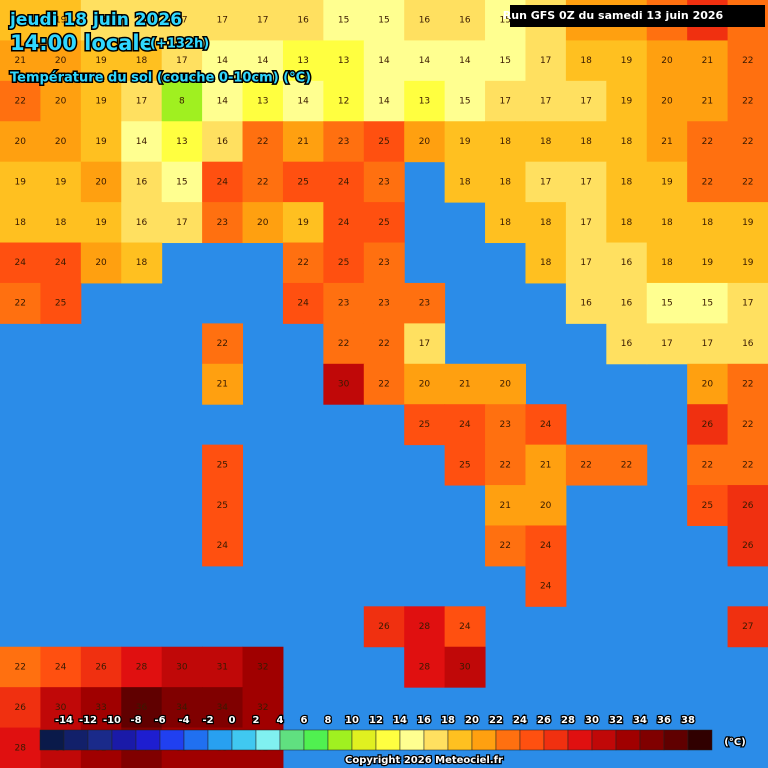 Image resolution: width=768 pixels, height=768 pixels. I want to click on temperature-value: 28, so click(20, 748).